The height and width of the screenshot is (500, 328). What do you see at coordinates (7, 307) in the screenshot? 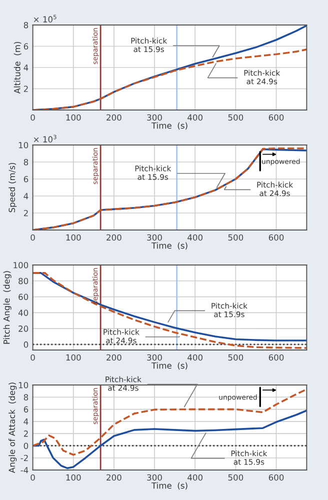
I see `y-axis-title: Pitch Angle (deg)` at bounding box center [7, 307].